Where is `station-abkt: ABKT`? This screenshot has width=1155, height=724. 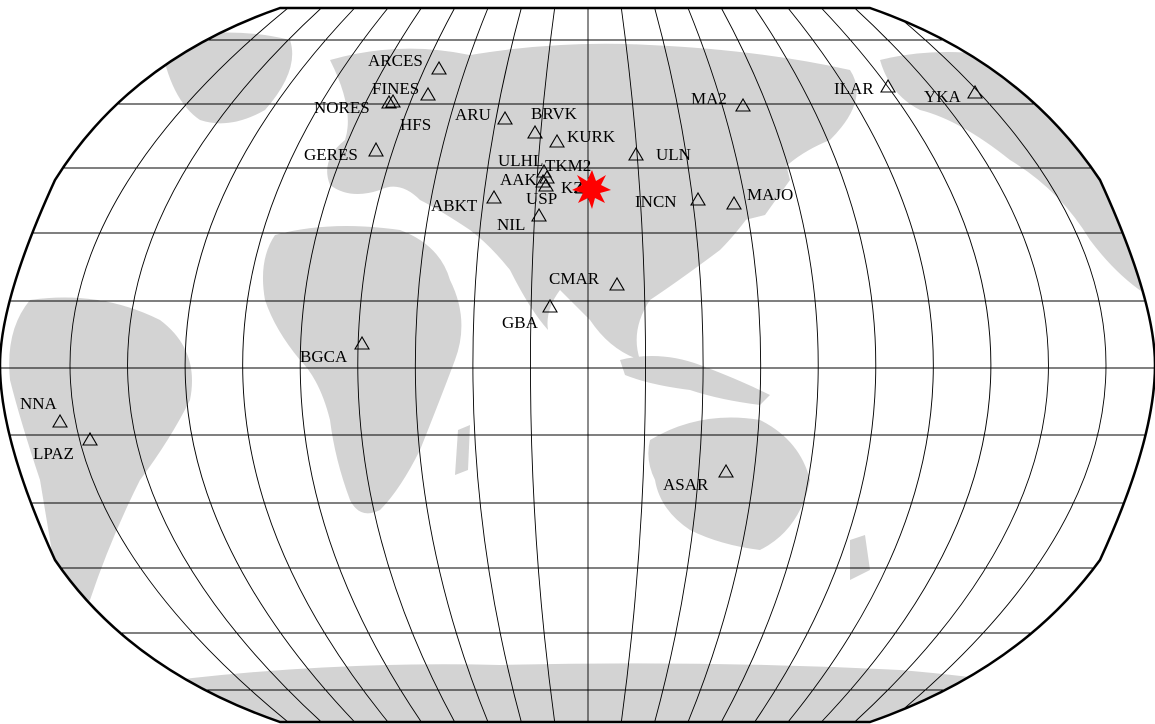
station-abkt: ABKT is located at coordinates (466, 202).